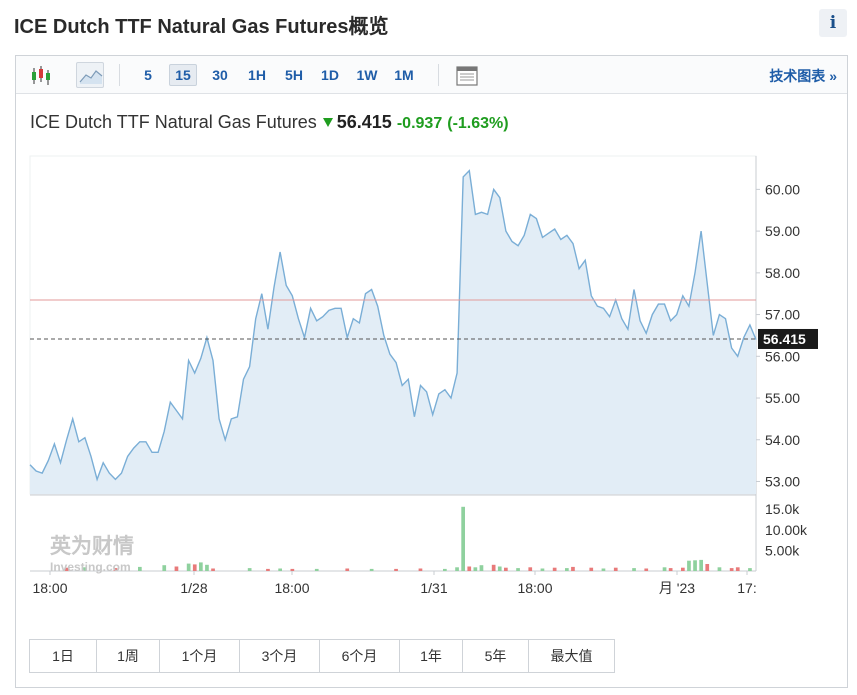 This screenshot has height=695, width=857. I want to click on current-price-tag, so click(788, 338).